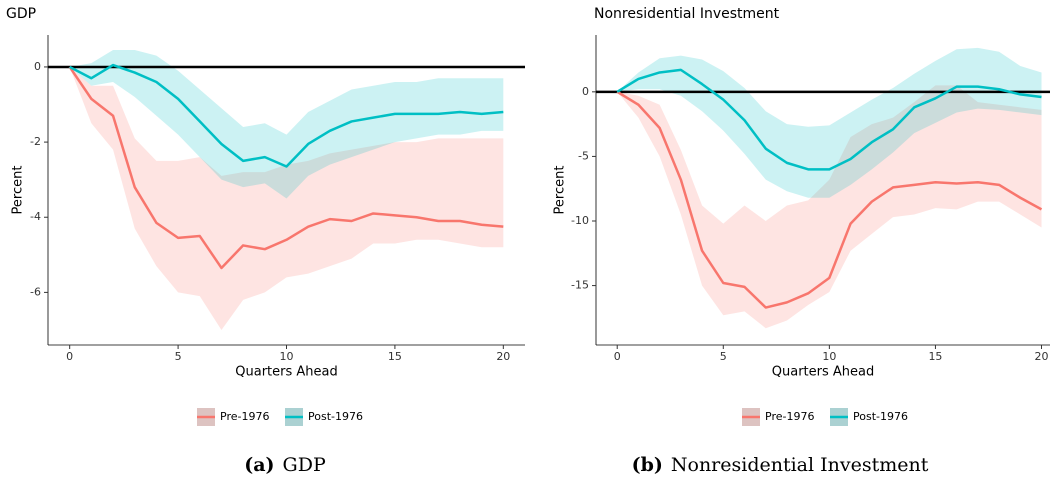  I want to click on caption-text: GDP, so click(304, 465).